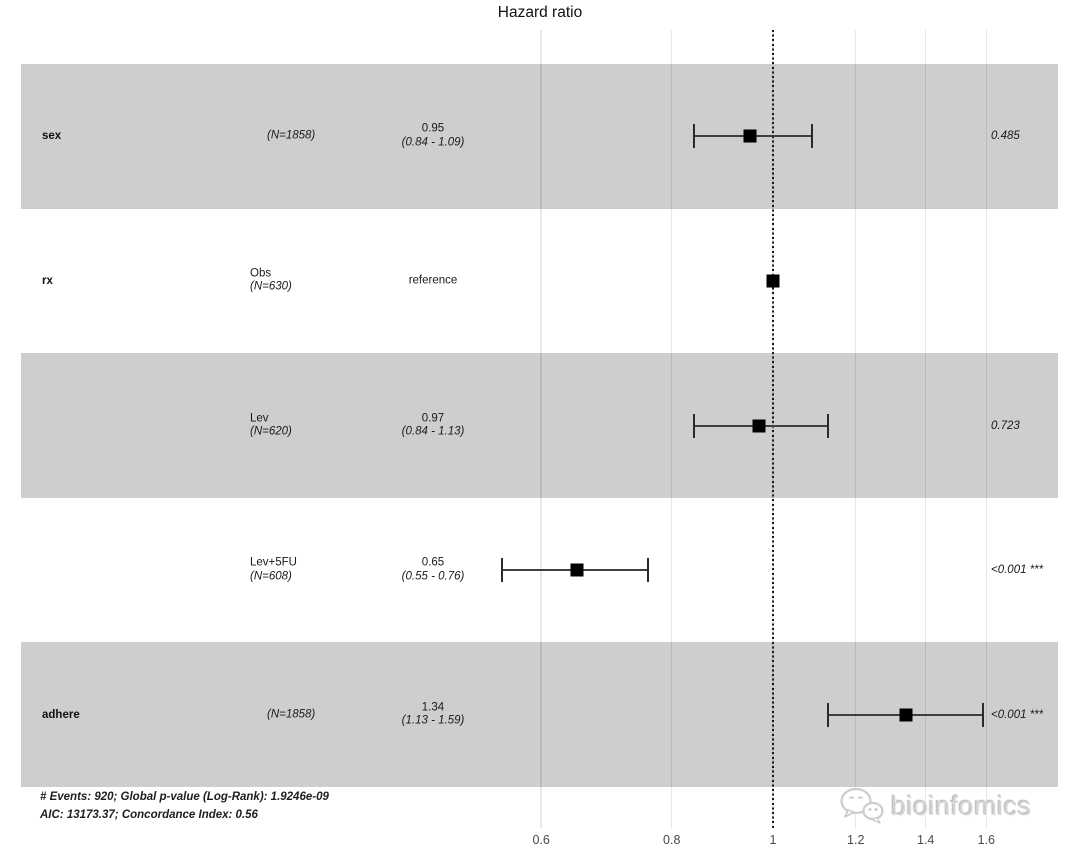 The image size is (1080, 856). I want to click on x-tick-label: 1.6, so click(986, 840).